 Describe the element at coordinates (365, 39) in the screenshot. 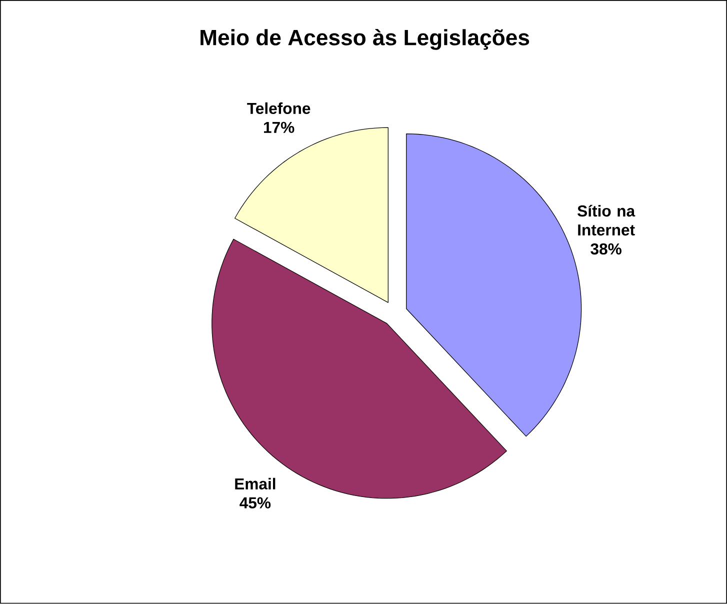

I see `chart-title: Meio de Acesso às Legislações` at that location.